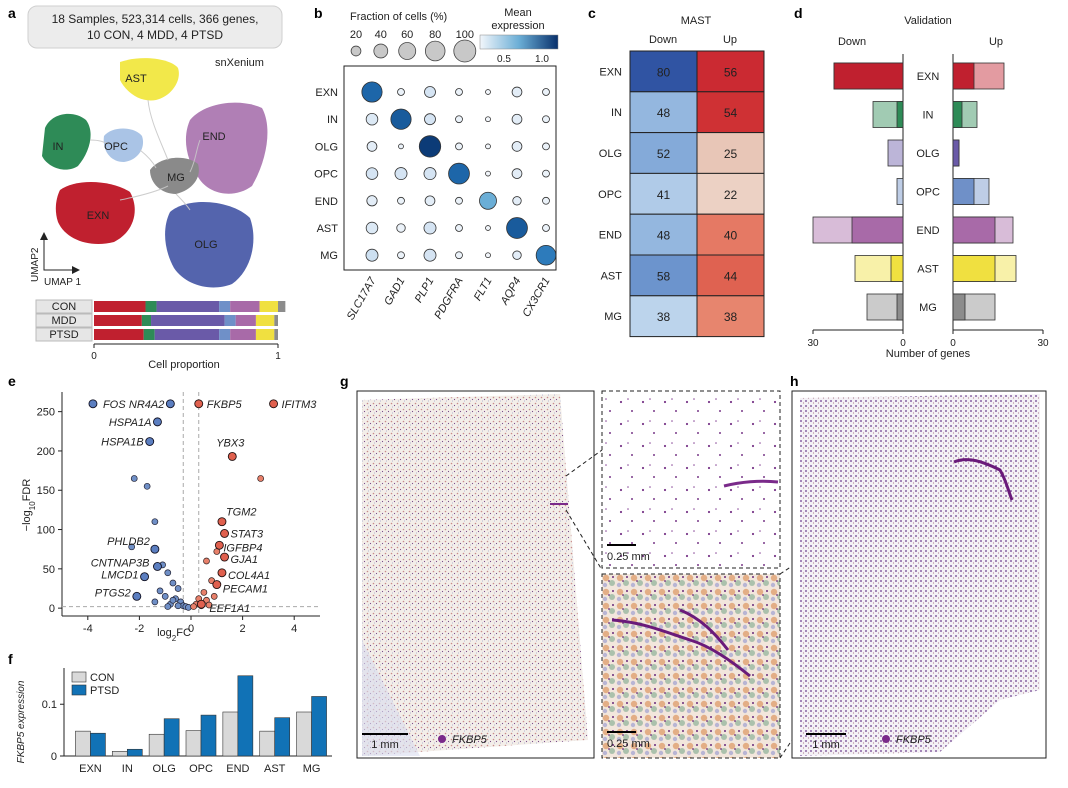  Describe the element at coordinates (613, 317) in the screenshot. I see `c-row-label: MG` at that location.